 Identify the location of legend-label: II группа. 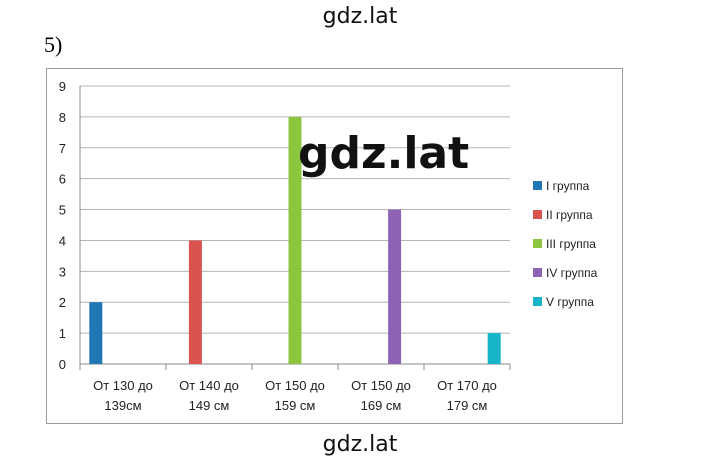
(569, 215).